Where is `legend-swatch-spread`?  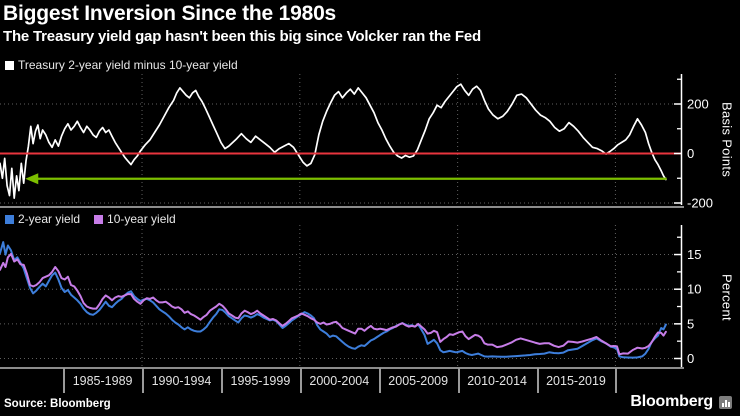 legend-swatch-spread is located at coordinates (9, 65).